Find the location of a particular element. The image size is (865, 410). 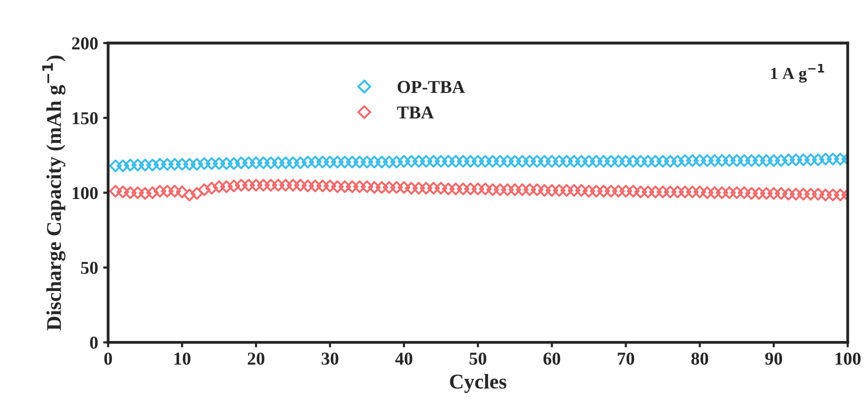

x-tick-label: 80 is located at coordinates (699, 358).